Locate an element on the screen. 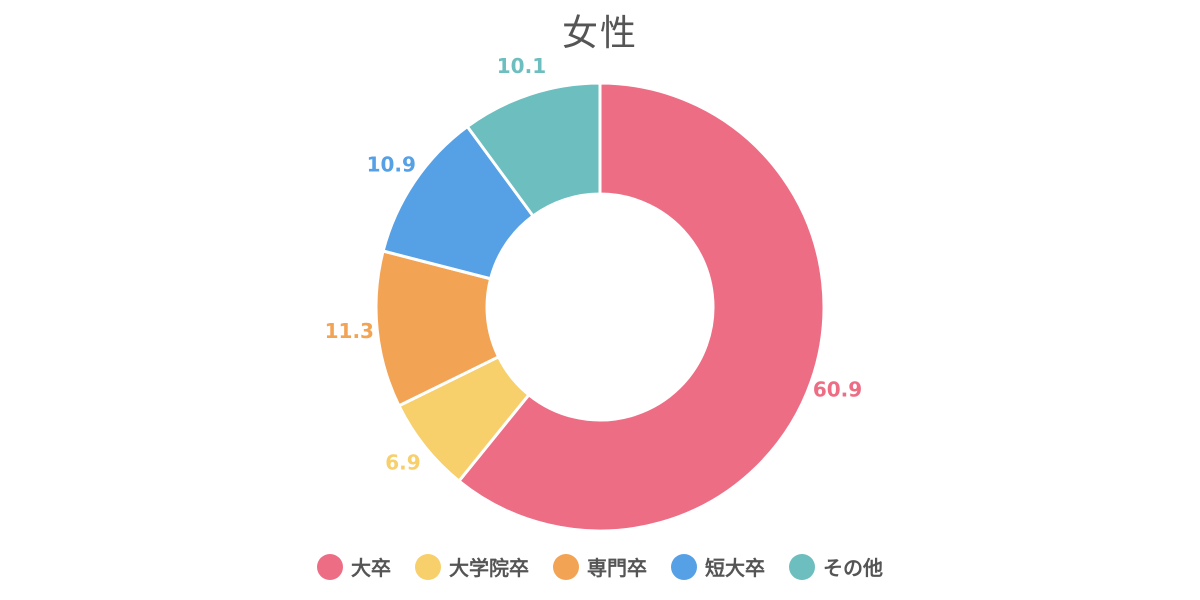  legend-item-senmonsotsu: 専門卒 is located at coordinates (600, 566).